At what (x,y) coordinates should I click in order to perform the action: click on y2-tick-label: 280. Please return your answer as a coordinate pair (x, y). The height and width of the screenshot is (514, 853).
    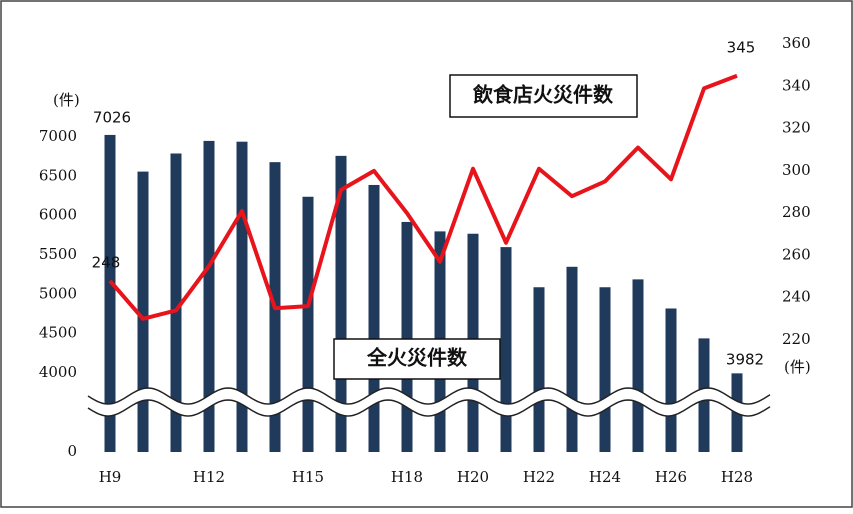
    Looking at the image, I should click on (796, 212).